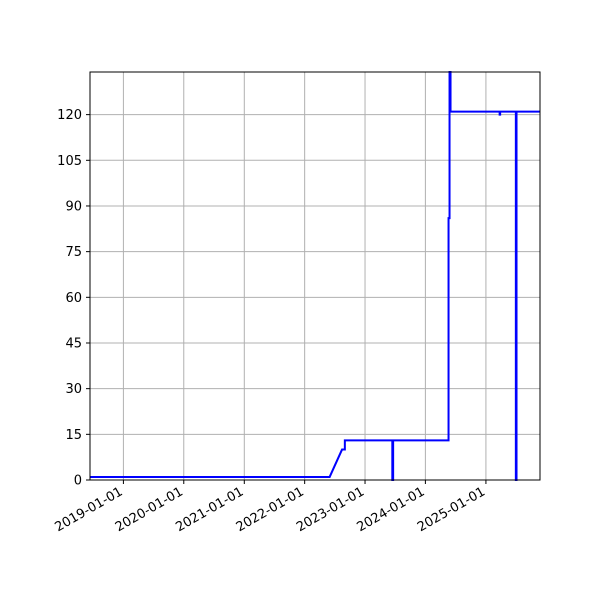  What do you see at coordinates (330, 509) in the screenshot?
I see `x-tick-label: 2023-01-01` at bounding box center [330, 509].